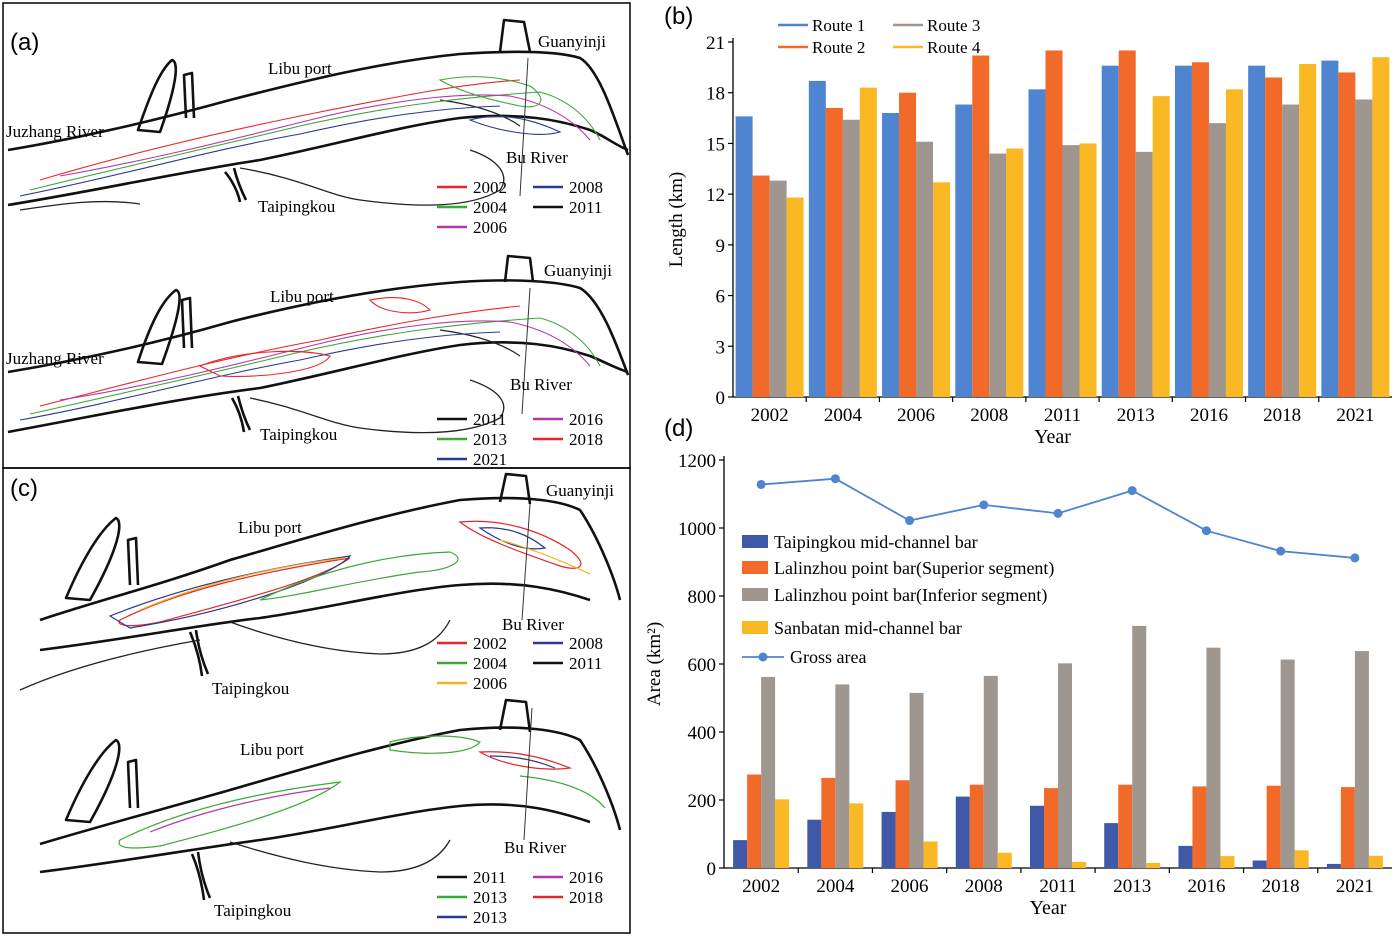 The image size is (1396, 937). I want to click on panel-label: (b), so click(678, 16).